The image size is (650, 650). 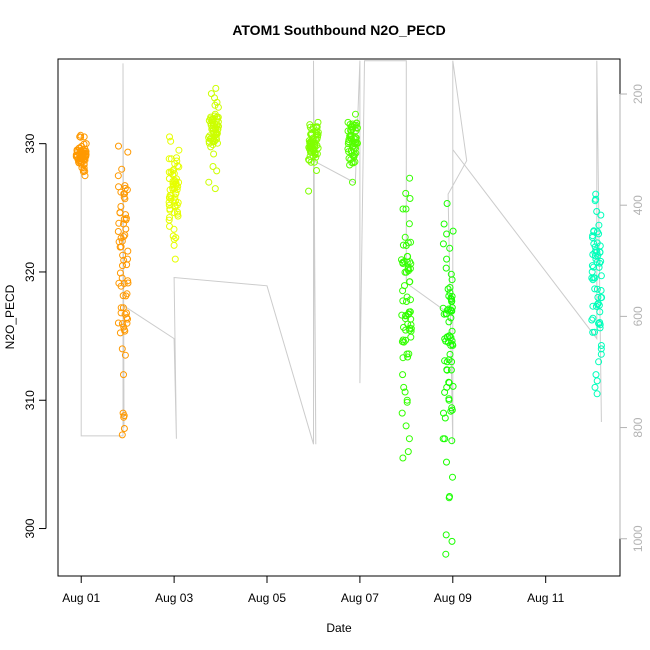 I want to click on chart-title: ATOM1 Southbound N2O_PECD, so click(x=338, y=30).